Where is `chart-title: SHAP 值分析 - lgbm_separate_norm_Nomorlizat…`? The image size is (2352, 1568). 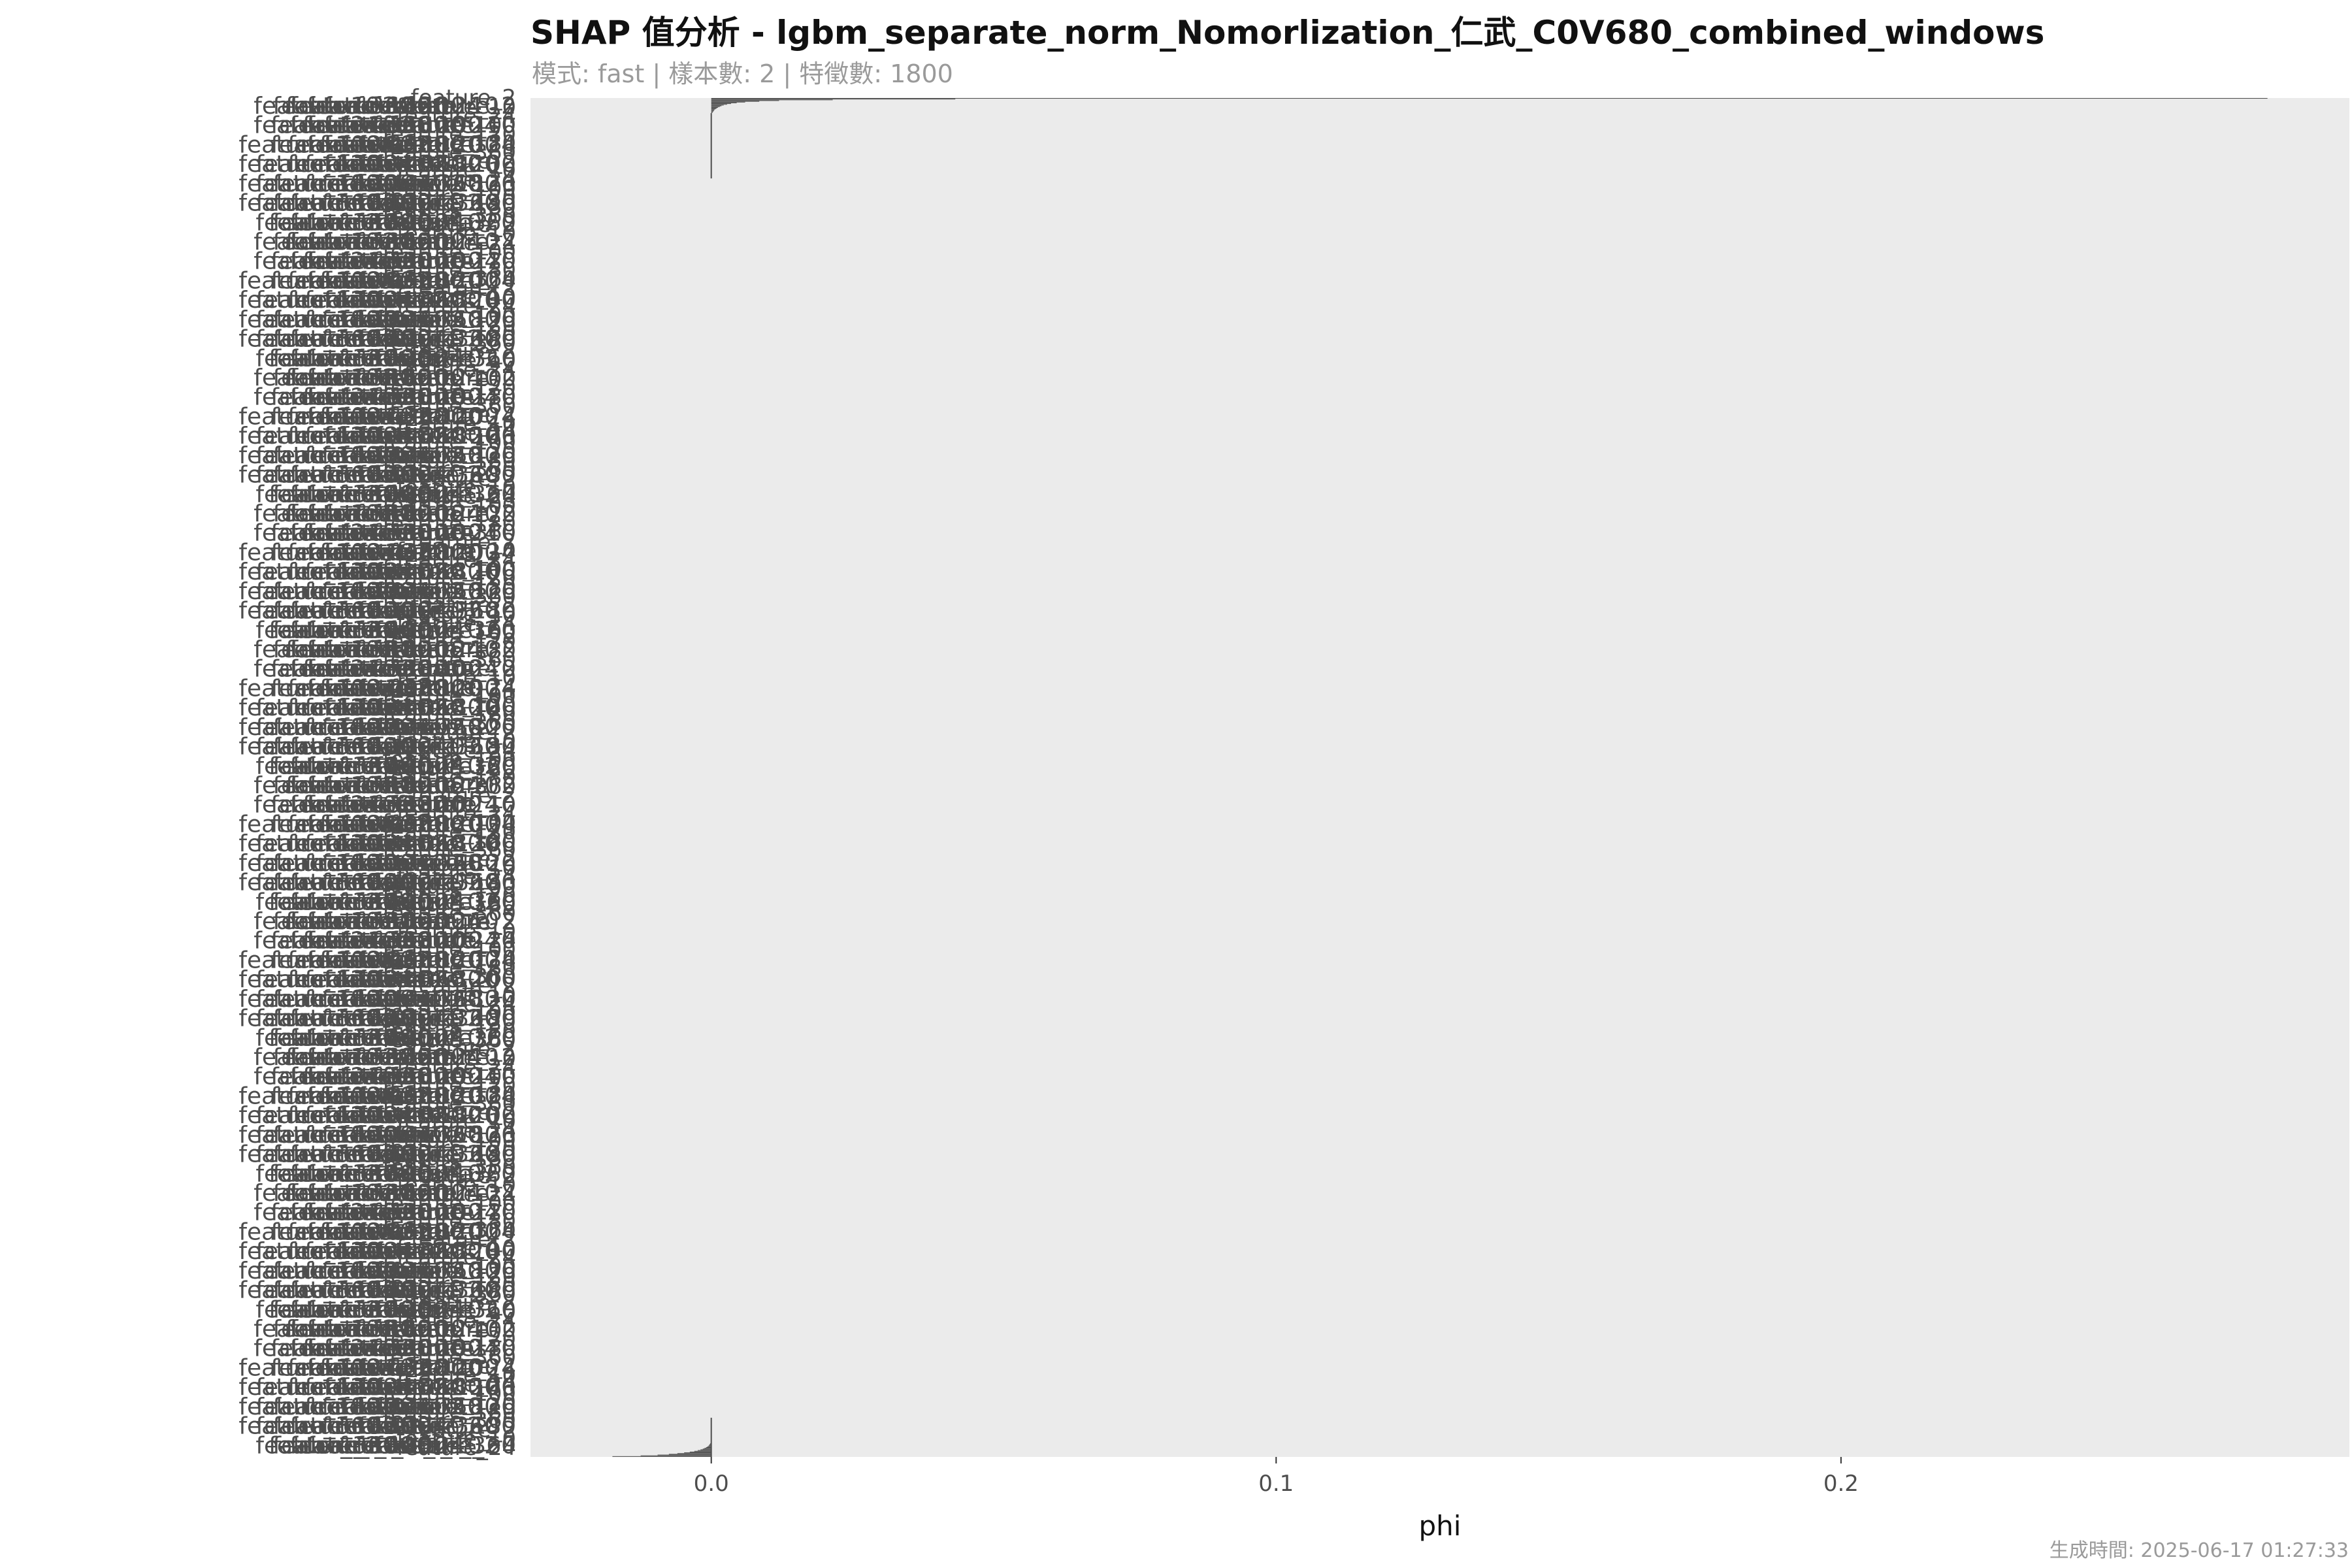
chart-title: SHAP 值分析 - lgbm_separate_norm_Nomorlizat… is located at coordinates (1288, 33).